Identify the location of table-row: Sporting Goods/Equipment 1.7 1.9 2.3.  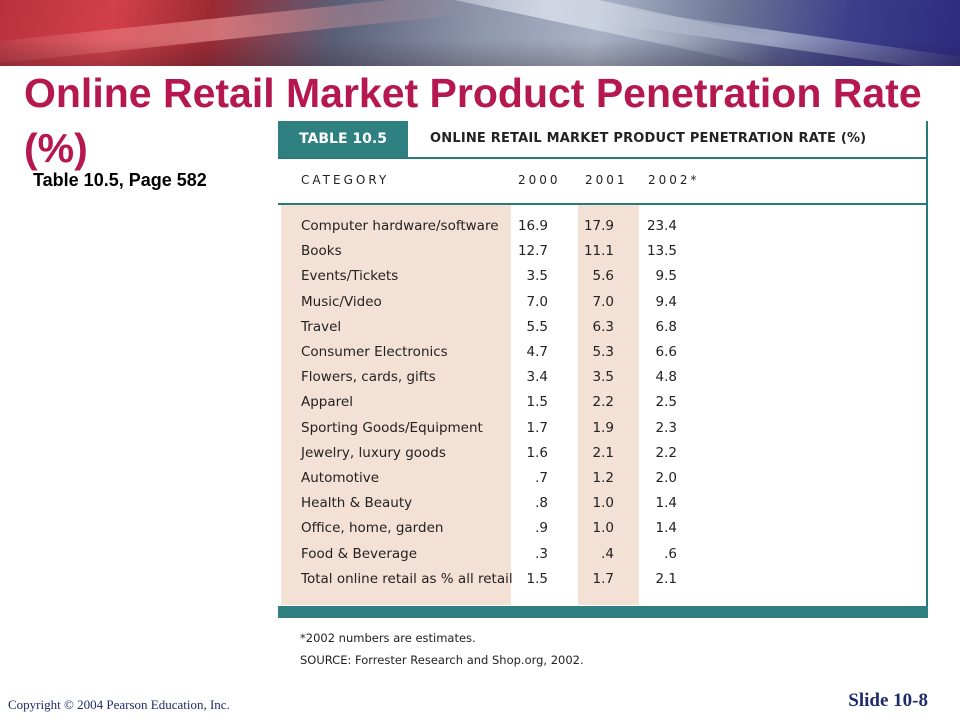
(603, 428).